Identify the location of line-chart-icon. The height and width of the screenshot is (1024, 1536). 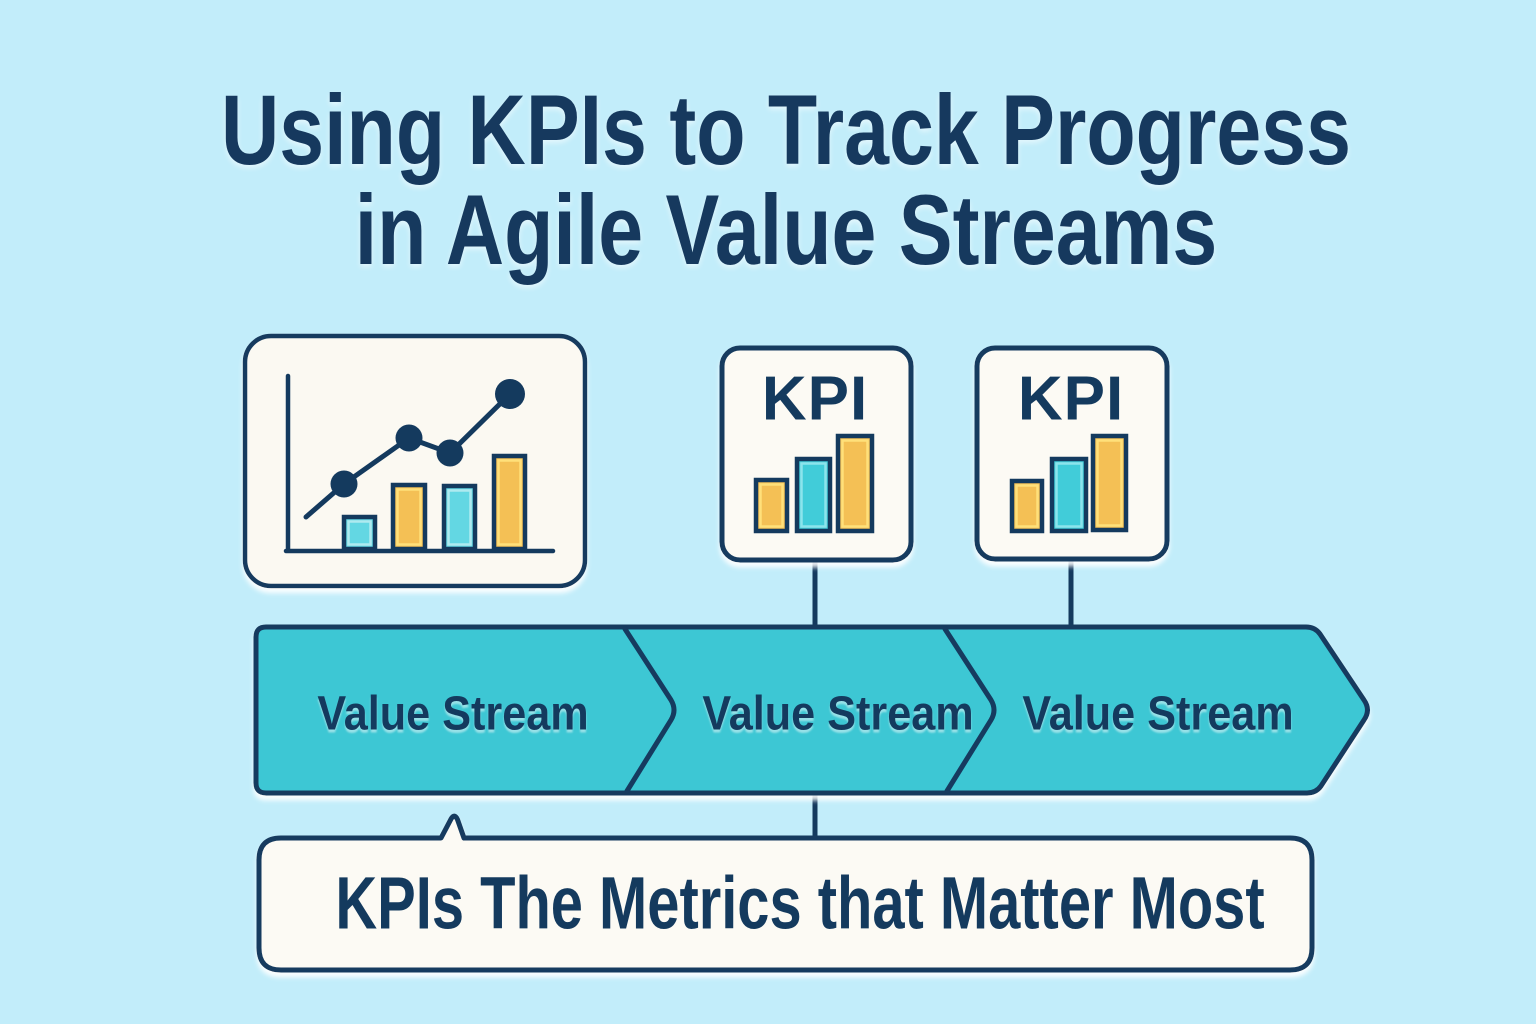
(419, 463).